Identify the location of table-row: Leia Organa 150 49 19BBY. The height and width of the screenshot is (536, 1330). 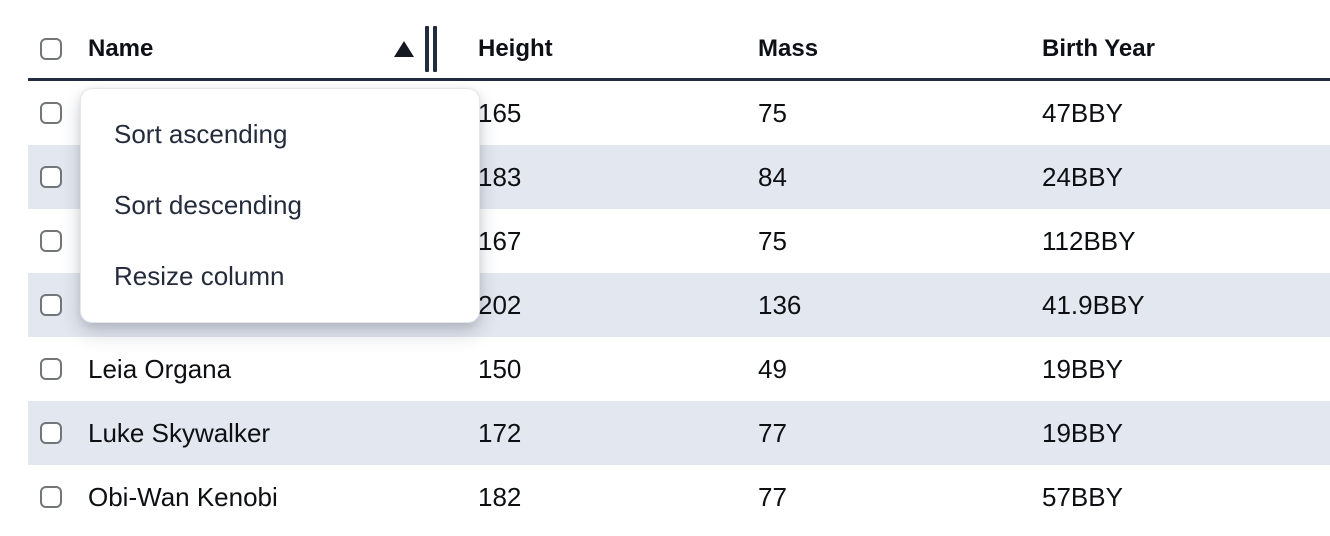
(679, 369).